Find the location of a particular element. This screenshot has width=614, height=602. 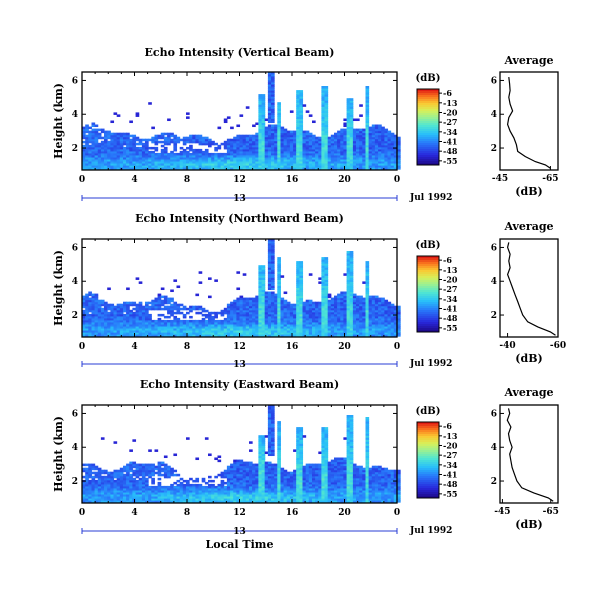

average-x-tick-label: -40 is located at coordinates (507, 346).